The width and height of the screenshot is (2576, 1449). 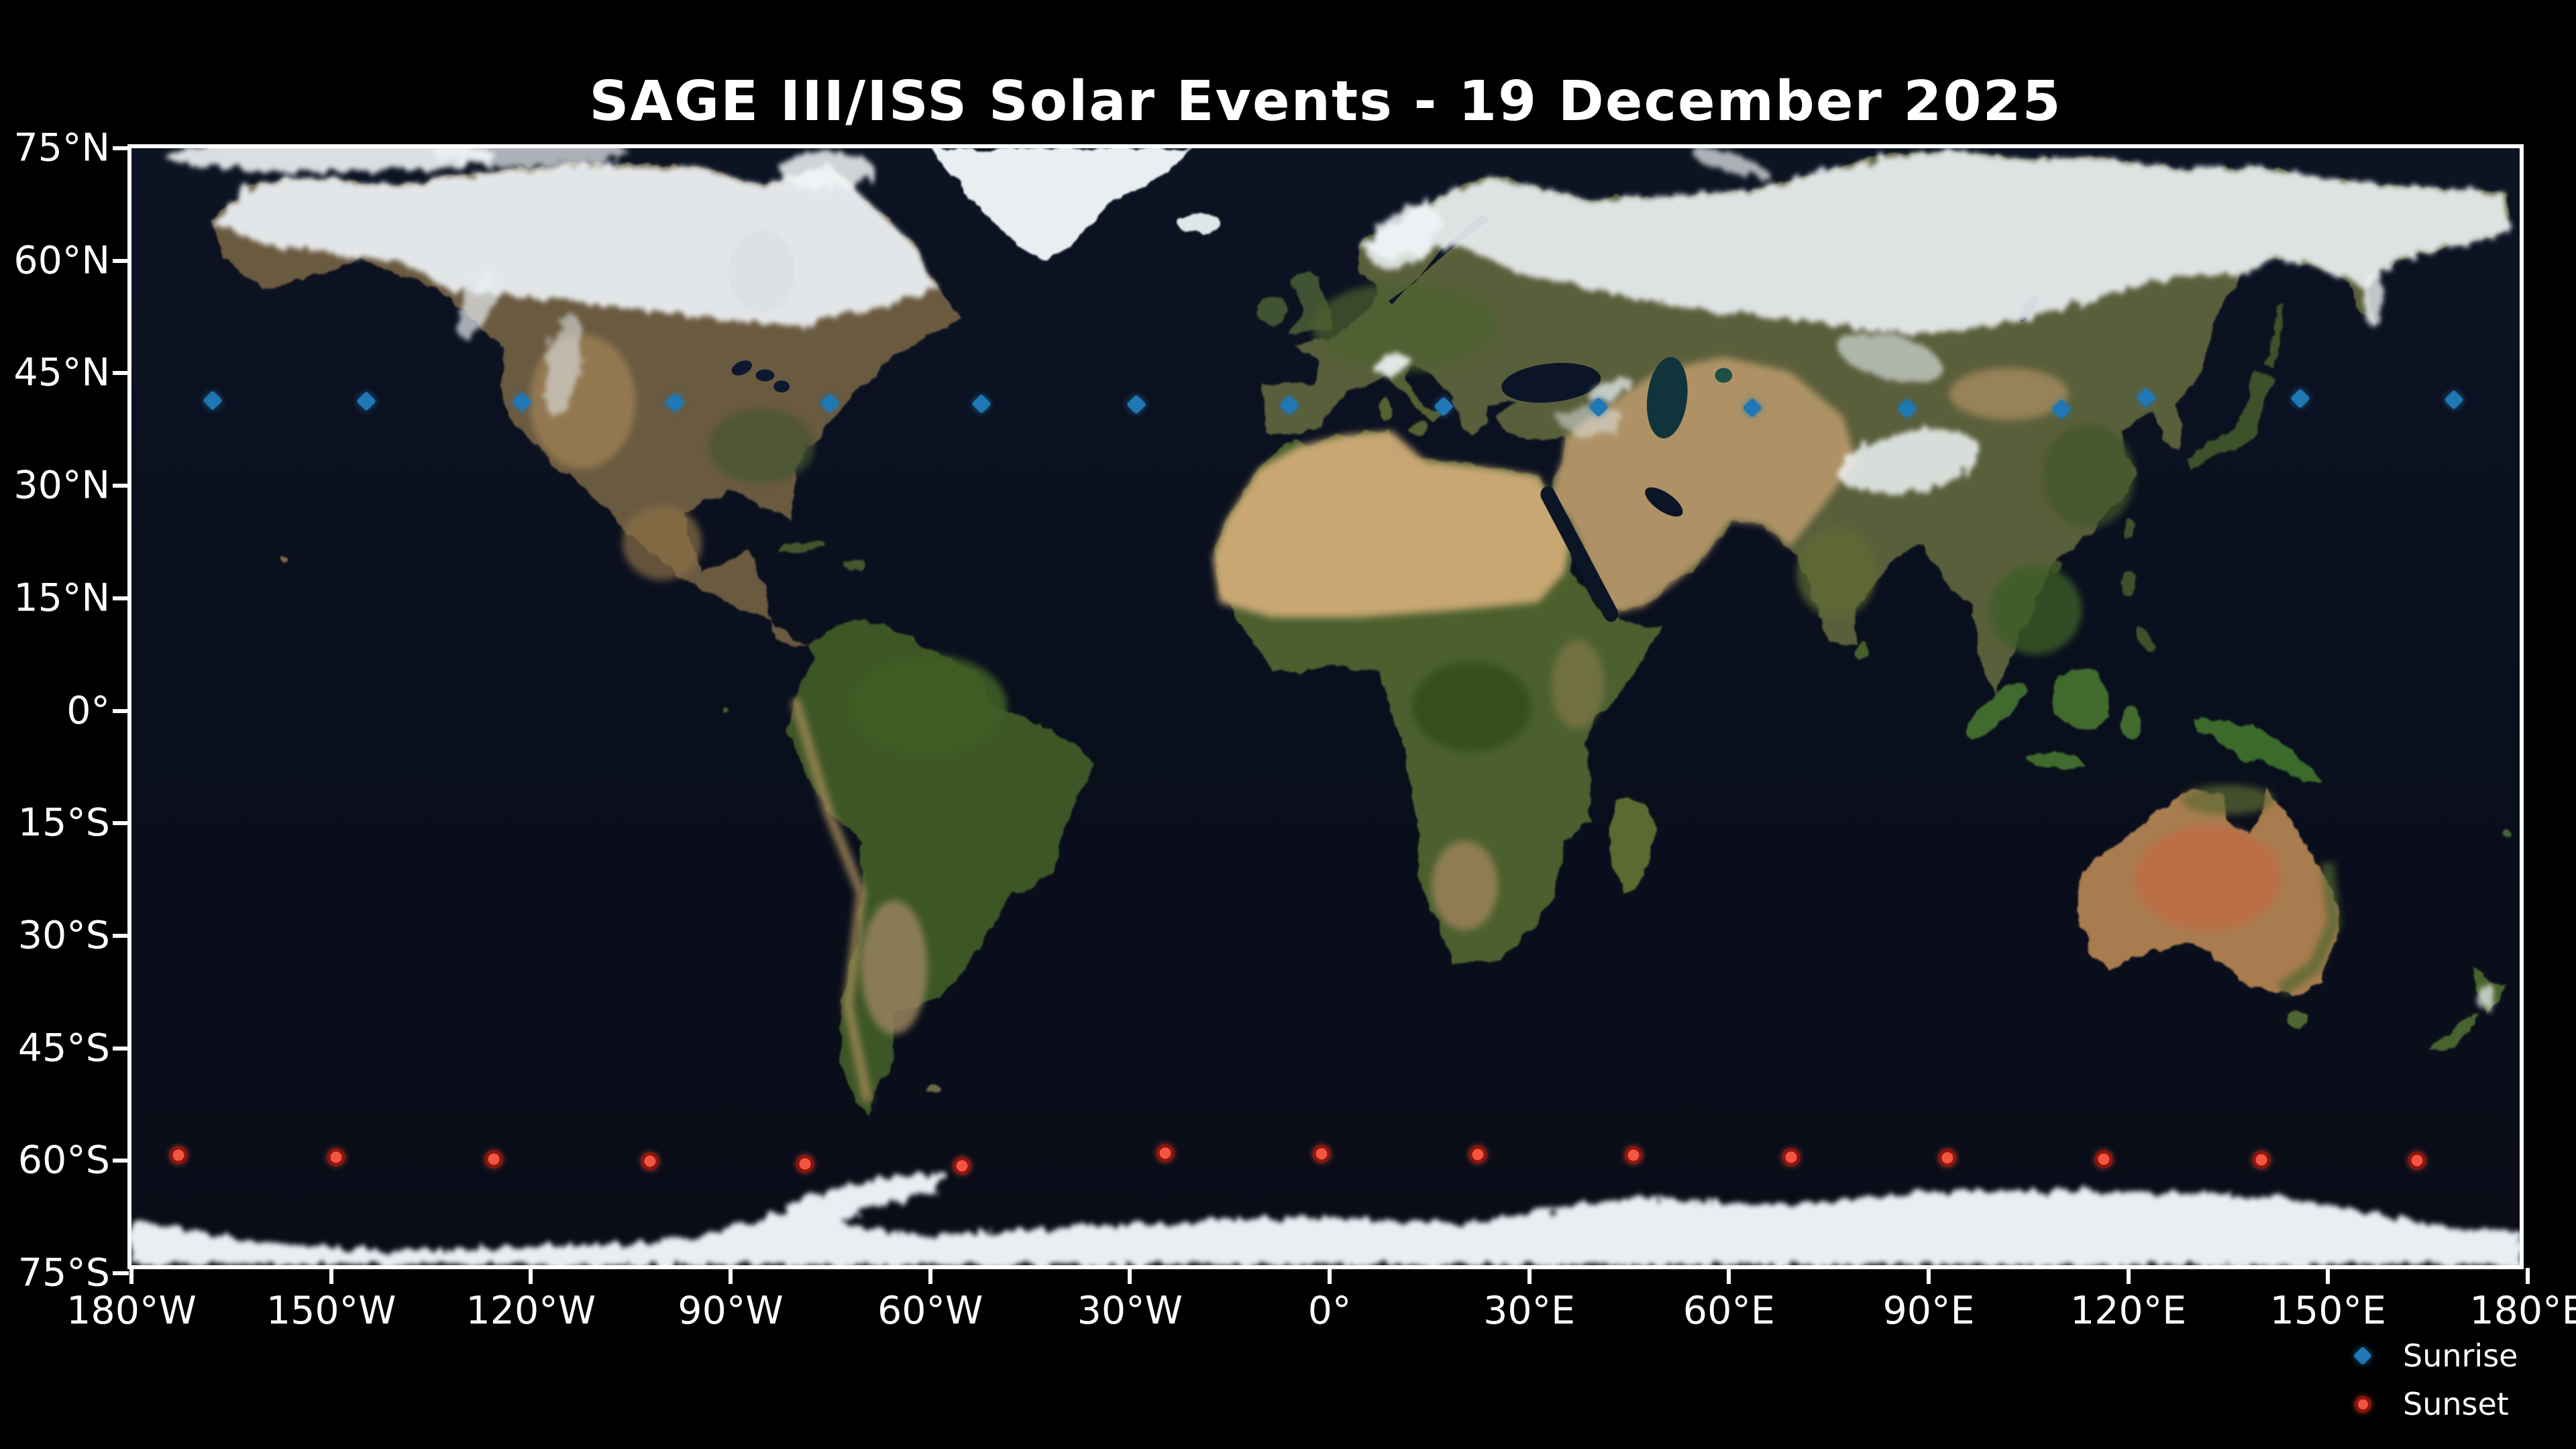 What do you see at coordinates (63, 1272) in the screenshot?
I see `y-axis-tick-label: 75°S` at bounding box center [63, 1272].